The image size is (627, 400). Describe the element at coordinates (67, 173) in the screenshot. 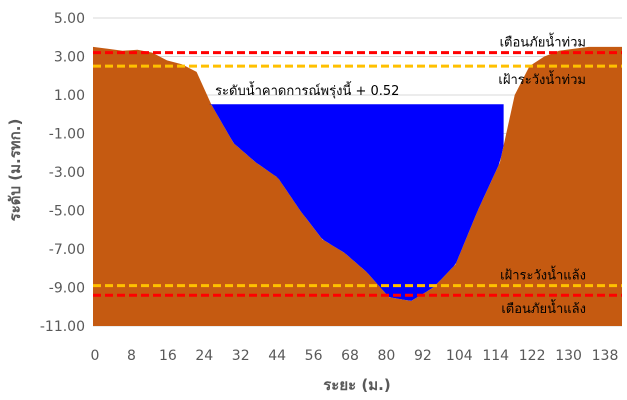

I see `y-tick-label: -3.00` at that location.